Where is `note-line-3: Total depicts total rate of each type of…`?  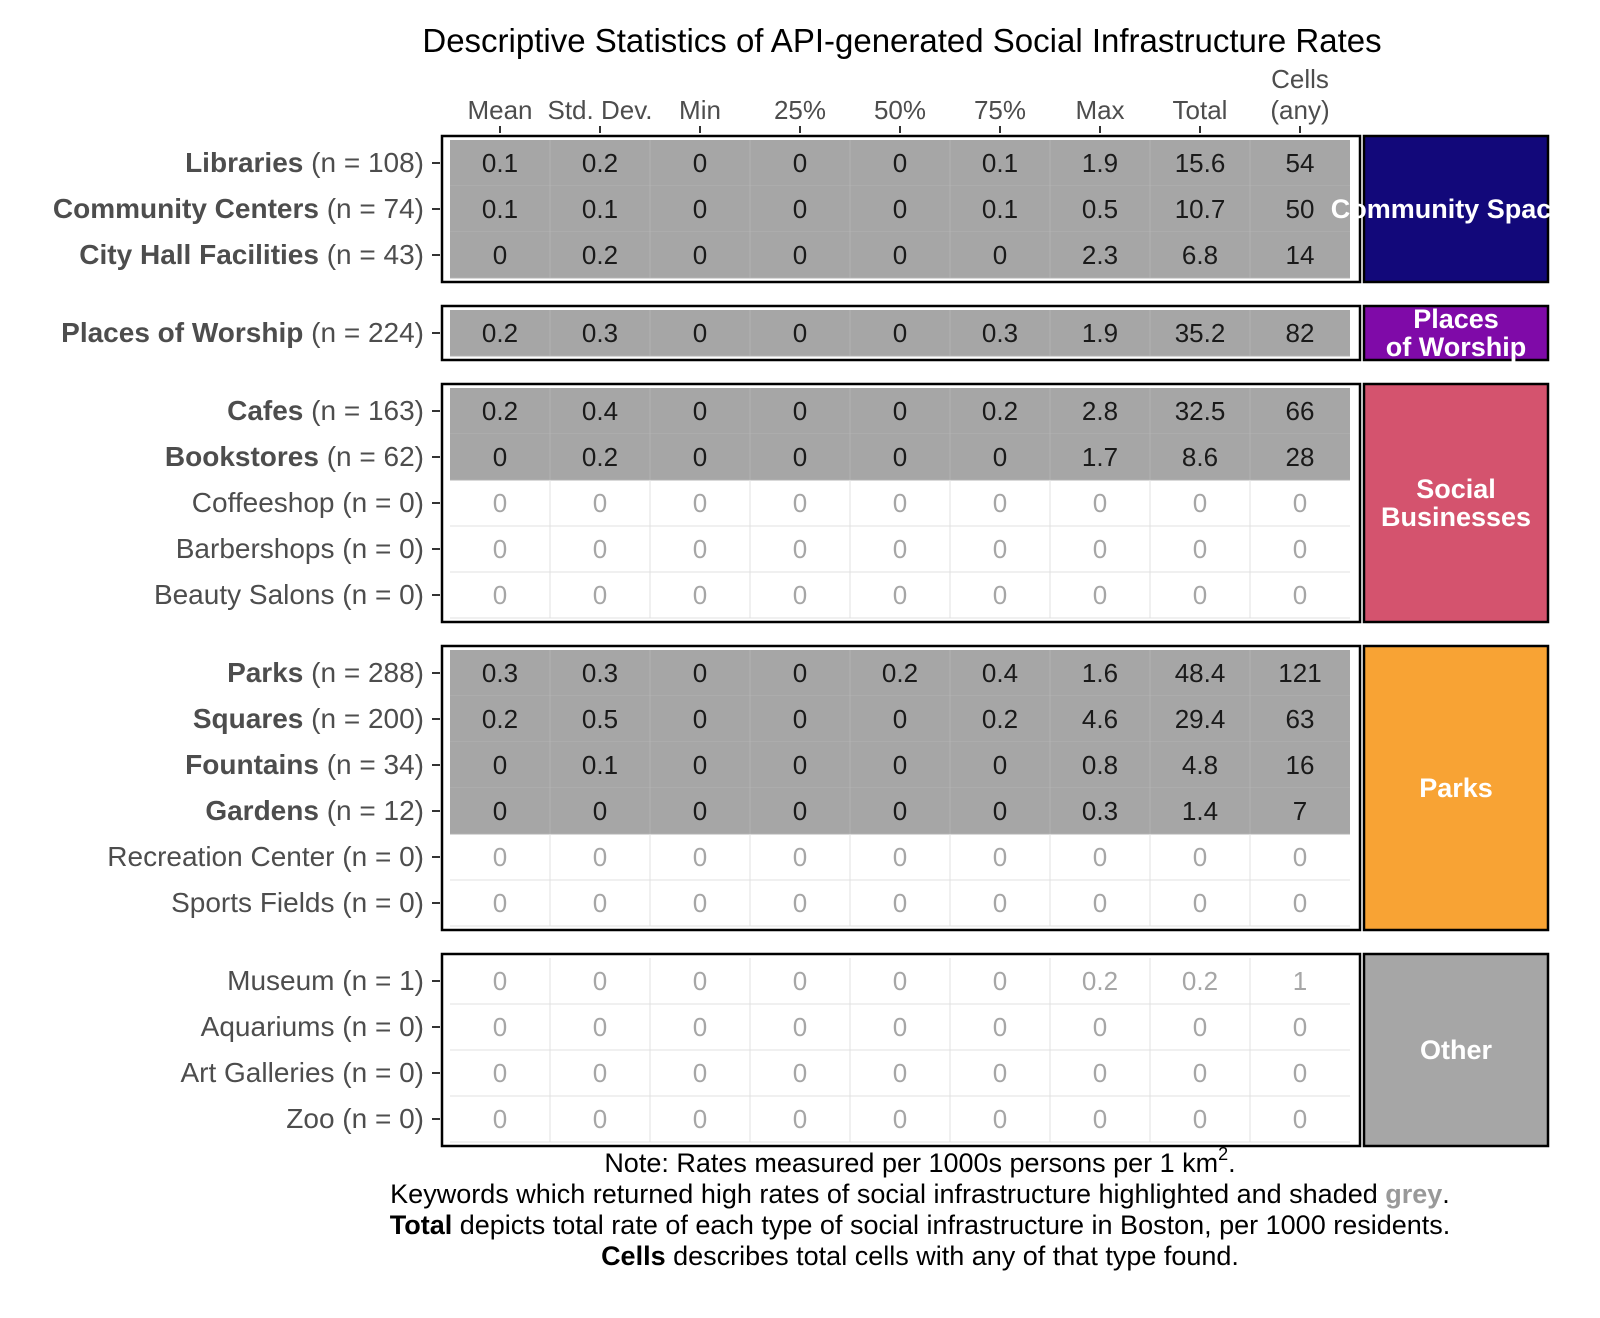 note-line-3: Total depicts total rate of each type of… is located at coordinates (920, 1225).